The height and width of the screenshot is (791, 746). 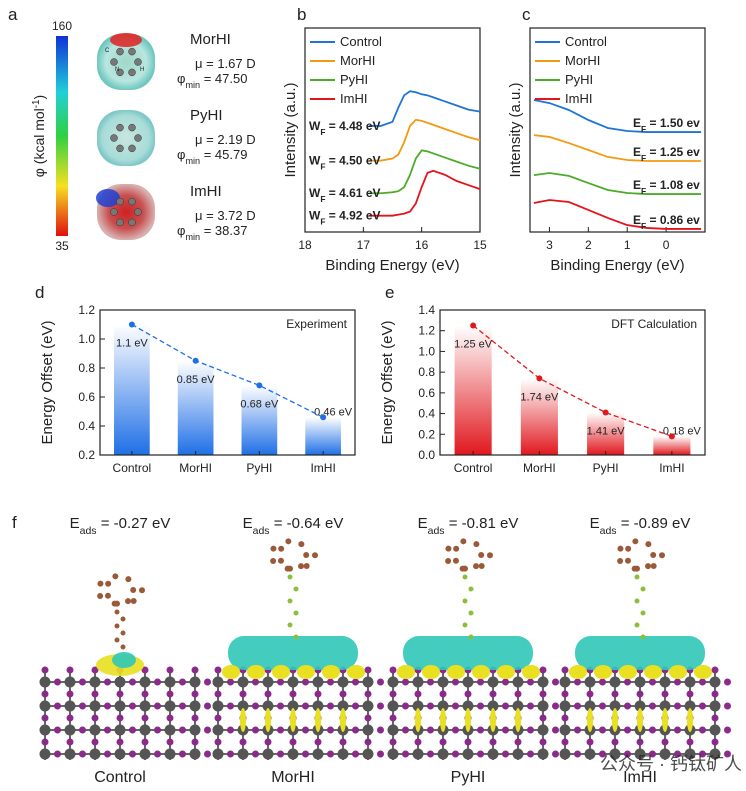 I want to click on phi-min: φmin = 45.79, so click(x=212, y=156).